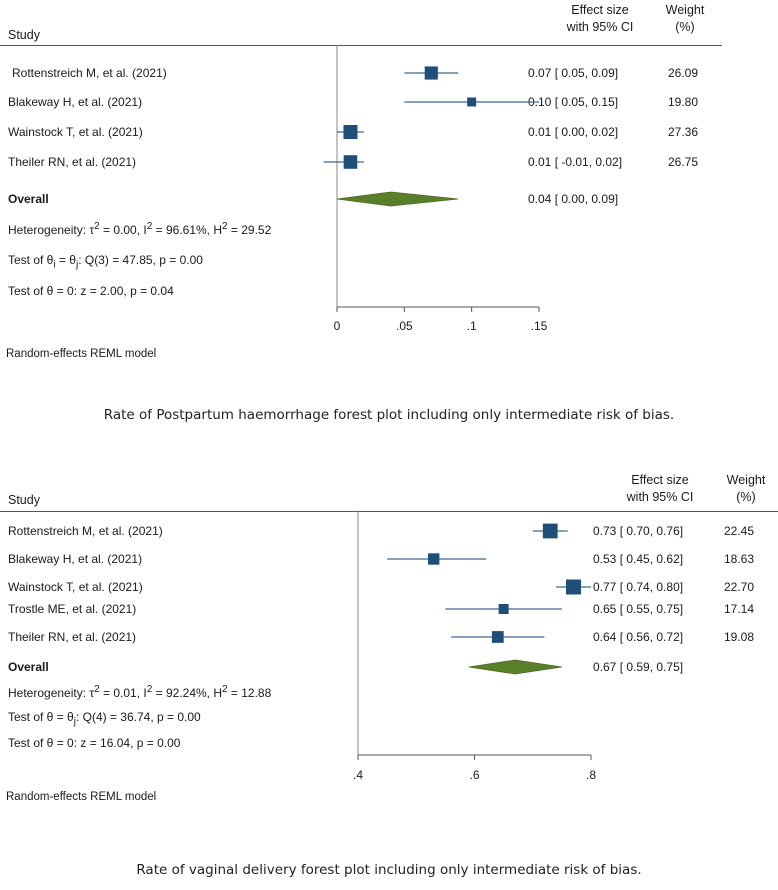  What do you see at coordinates (404, 326) in the screenshot?
I see `x-tick-label: .05` at bounding box center [404, 326].